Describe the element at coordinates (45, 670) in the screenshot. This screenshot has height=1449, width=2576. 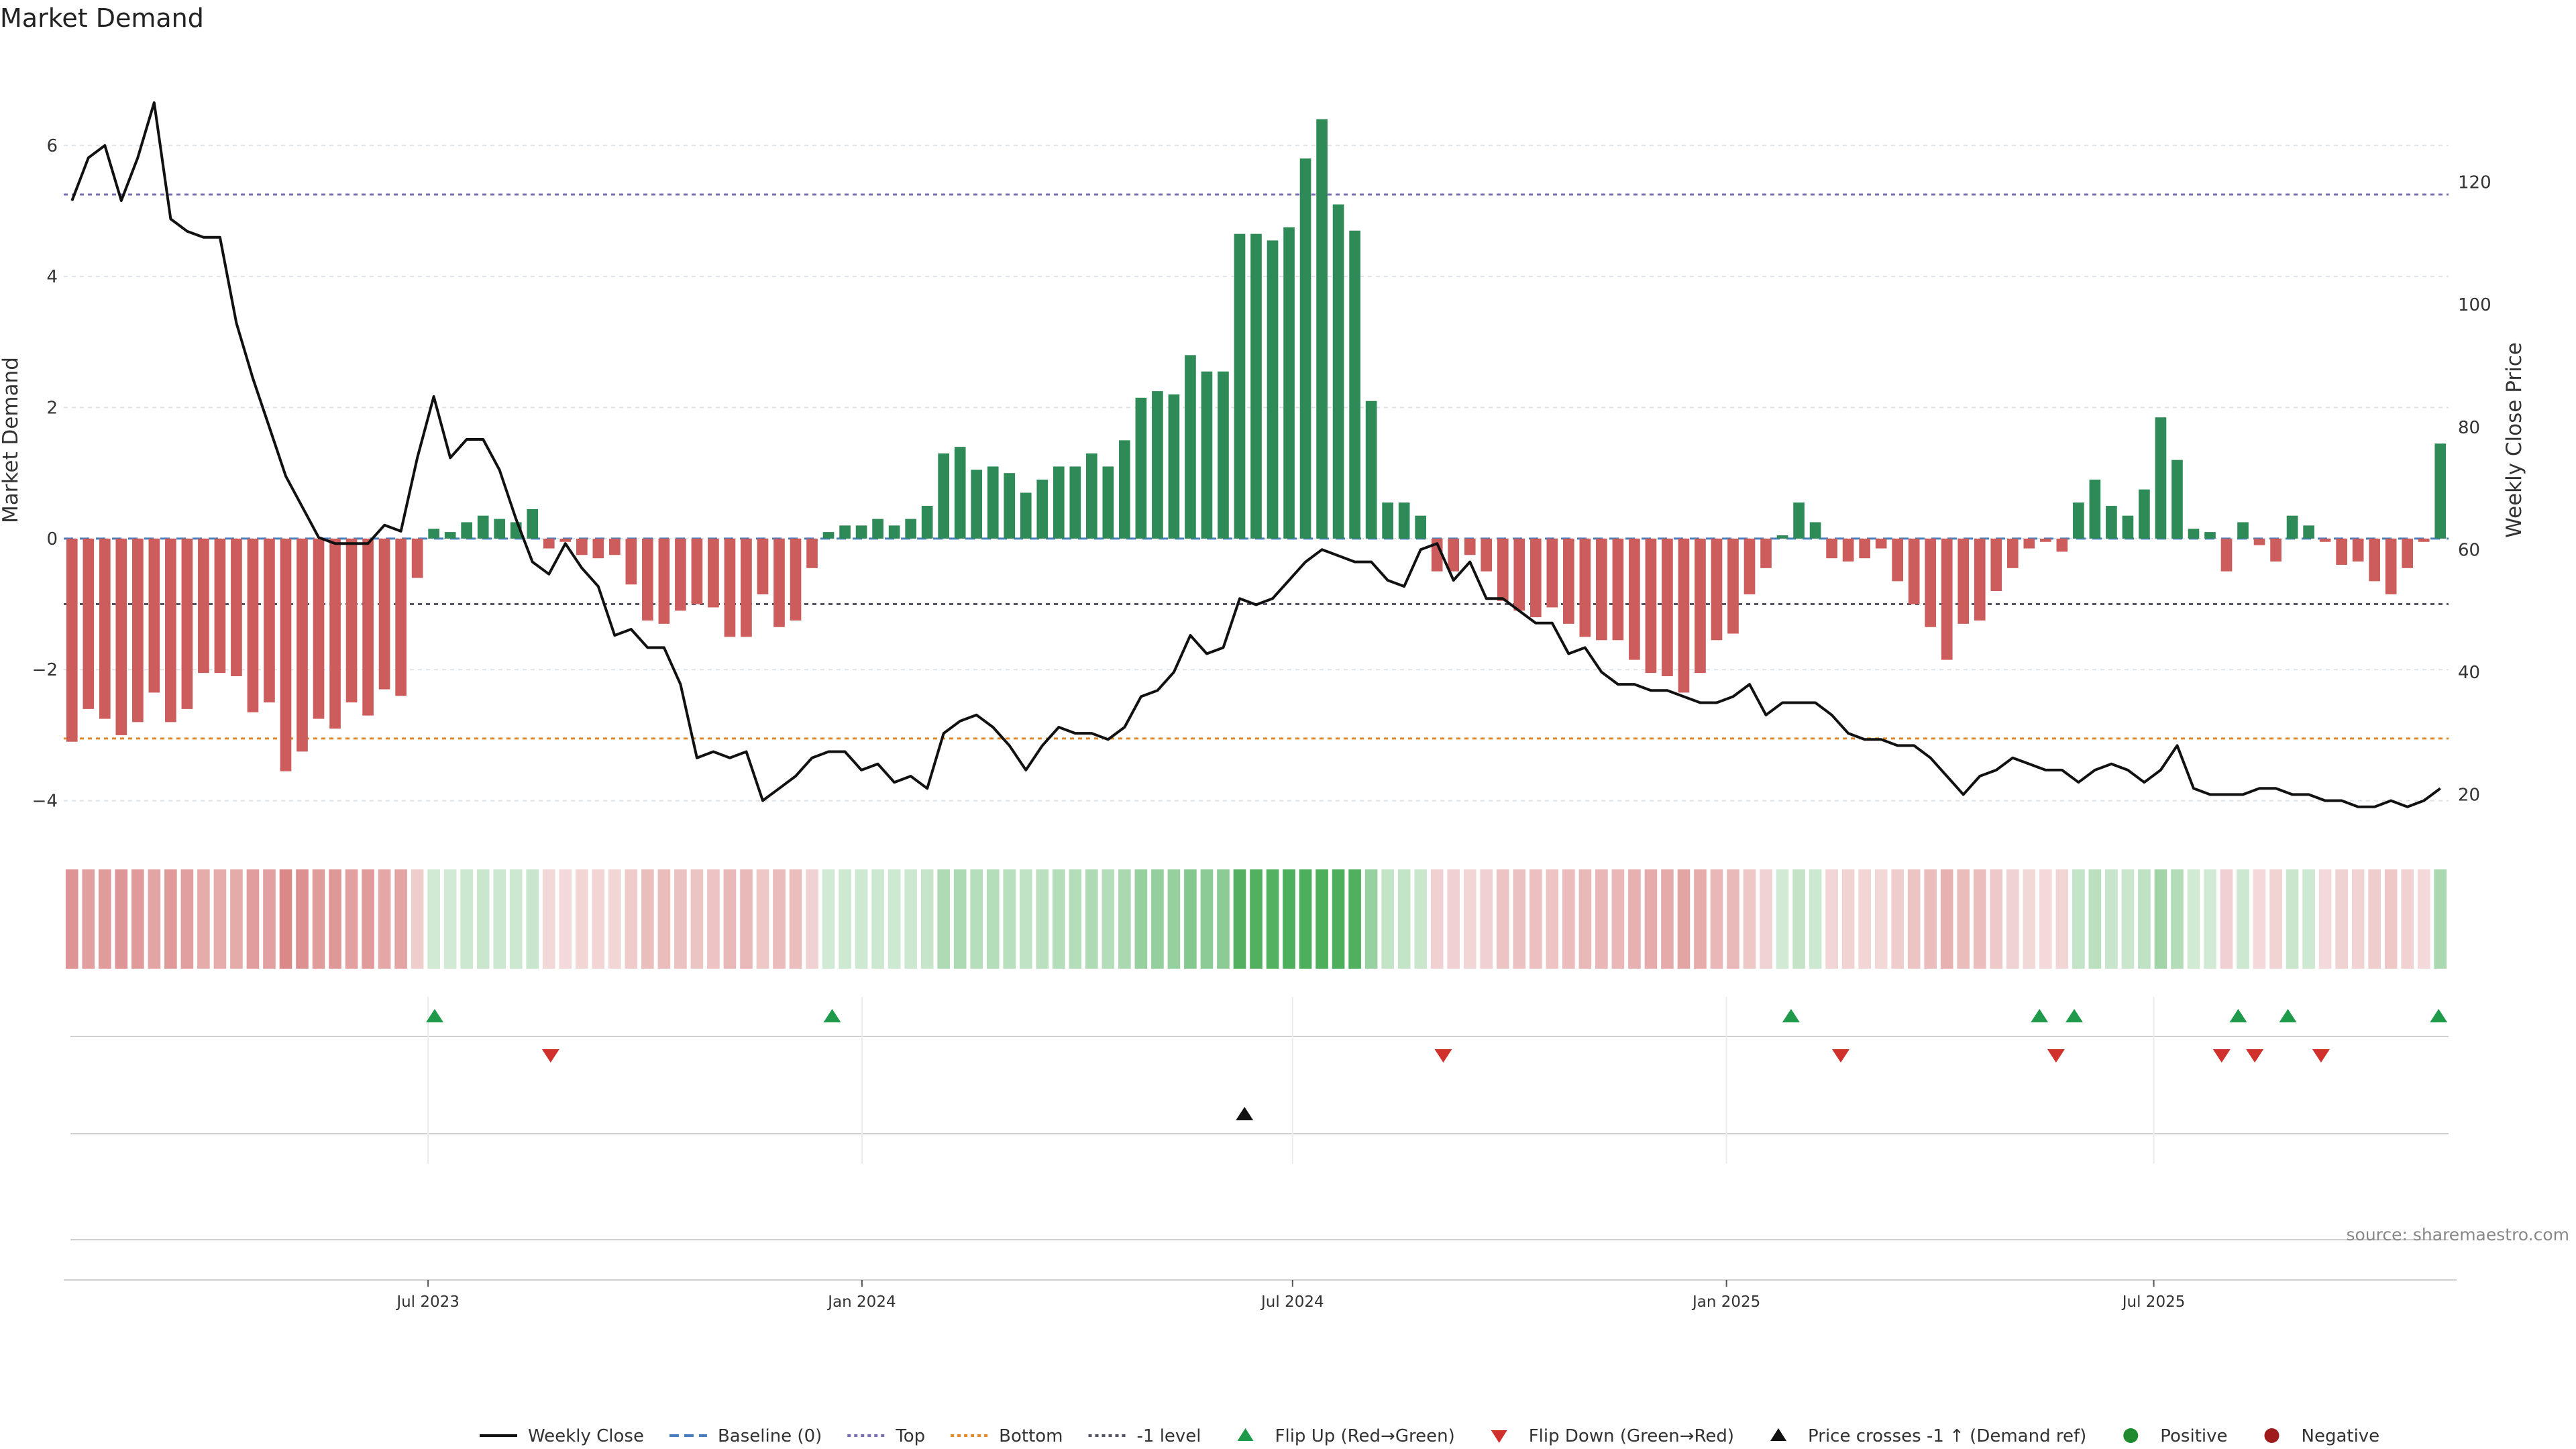
I see `y-tick-label: −2` at that location.